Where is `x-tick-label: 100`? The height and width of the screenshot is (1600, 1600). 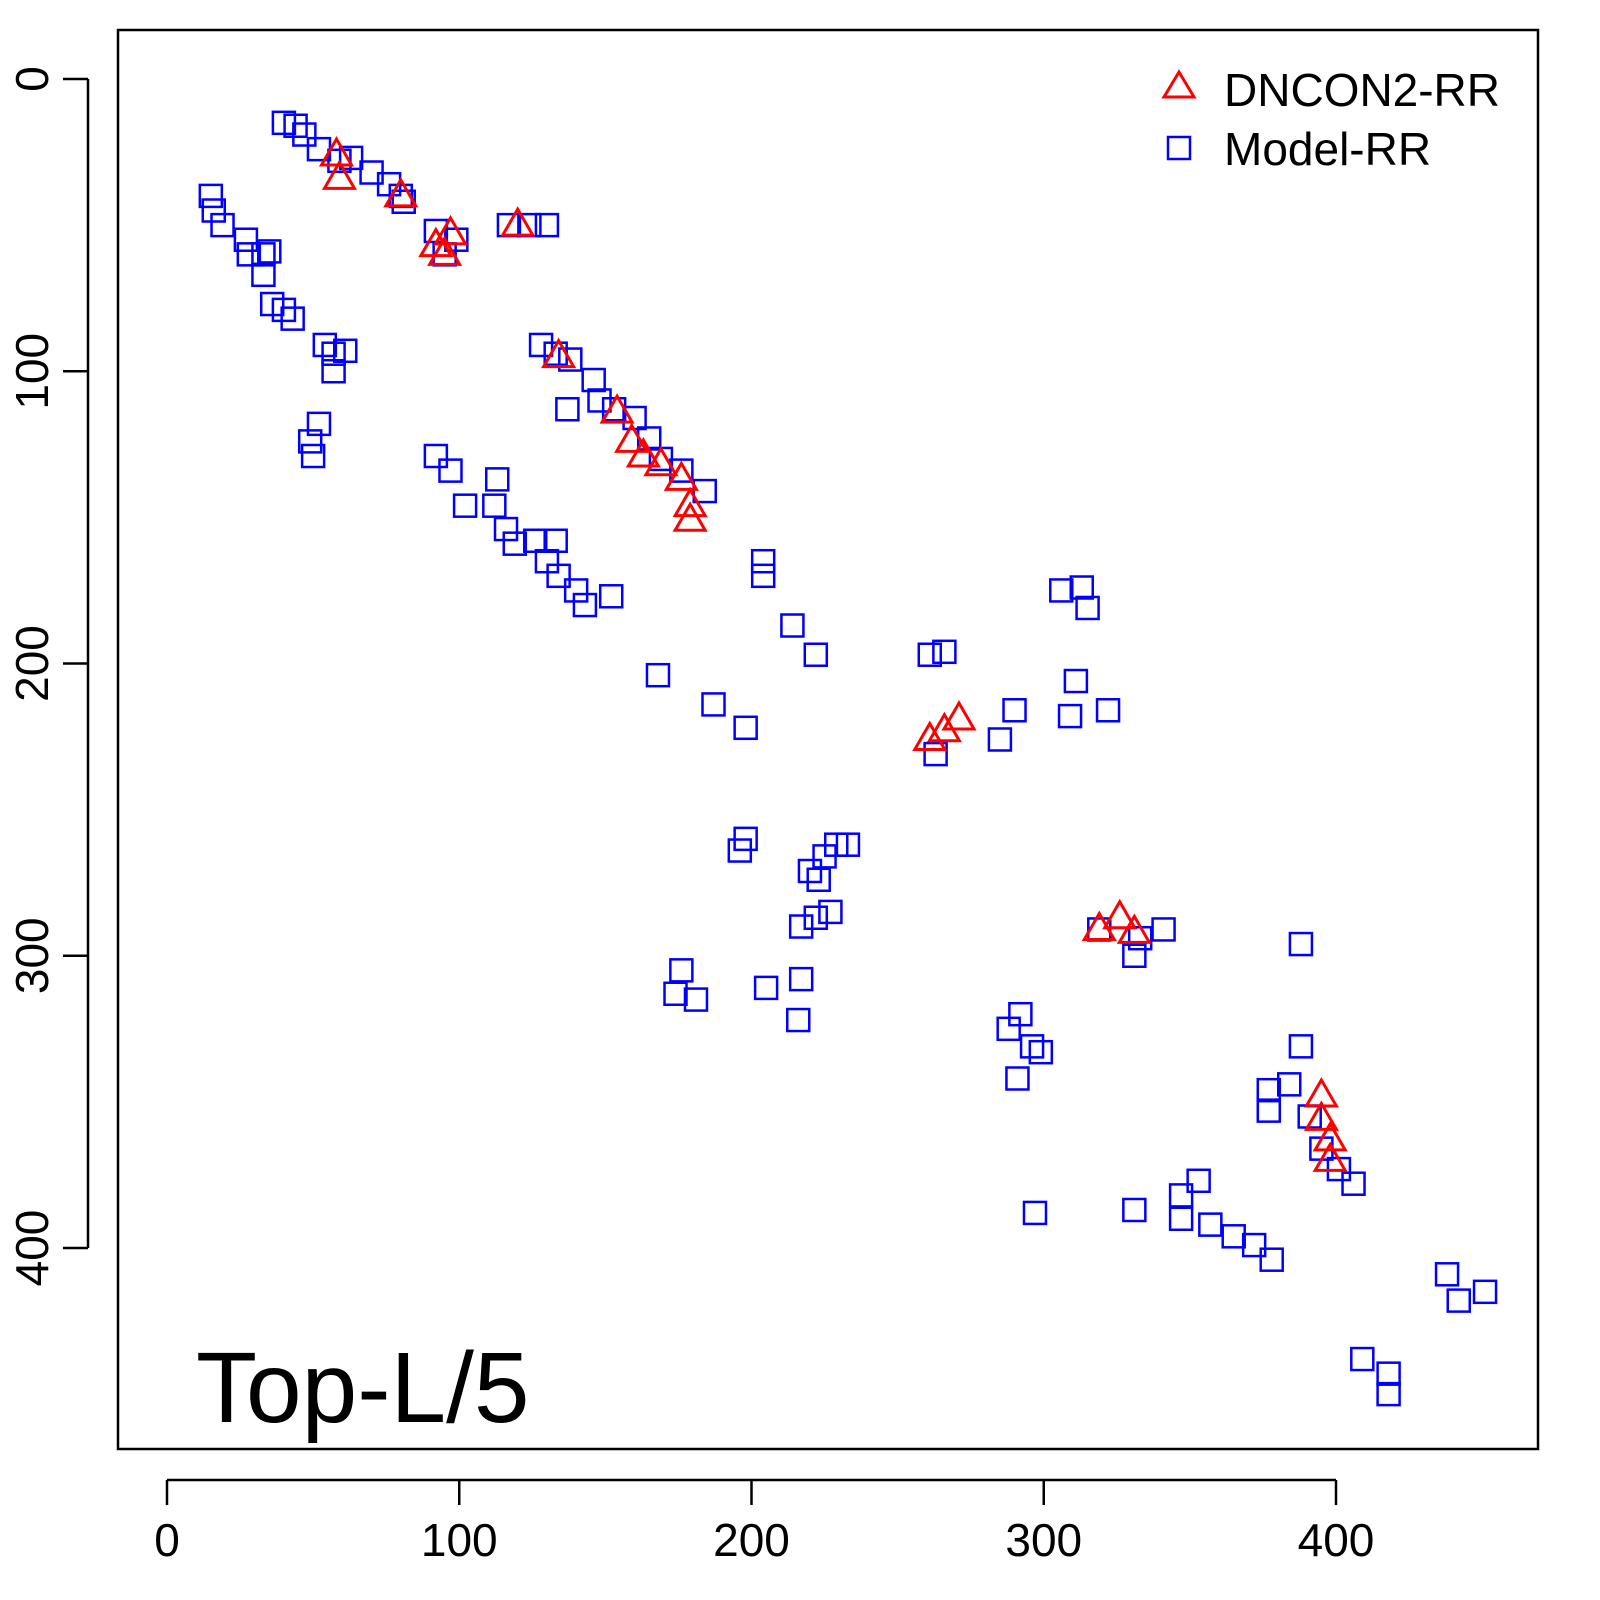 x-tick-label: 100 is located at coordinates (459, 1540).